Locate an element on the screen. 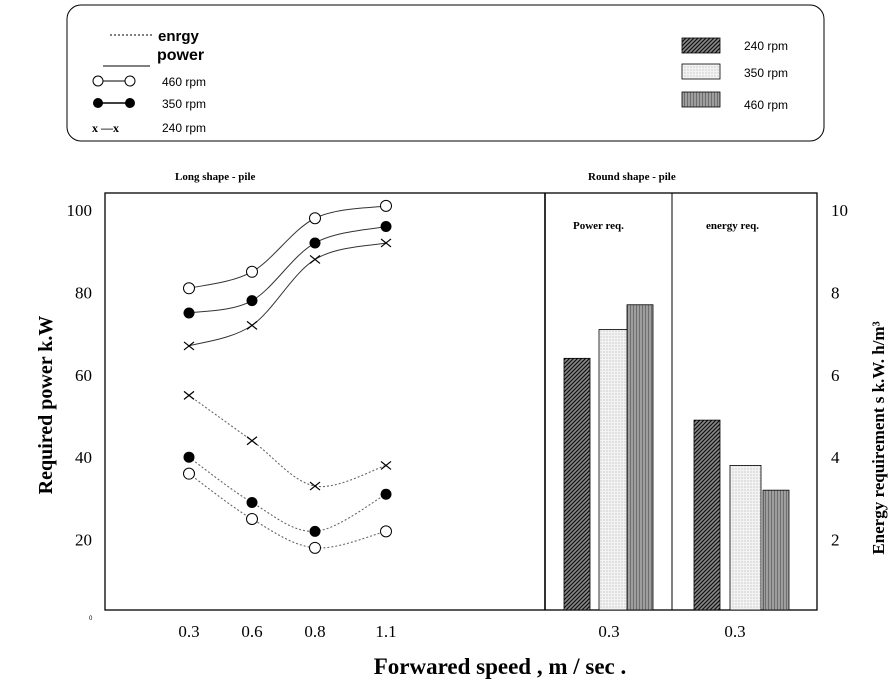 This screenshot has height=688, width=891. marker-240-rpm-energy-1-b is located at coordinates (252, 441).